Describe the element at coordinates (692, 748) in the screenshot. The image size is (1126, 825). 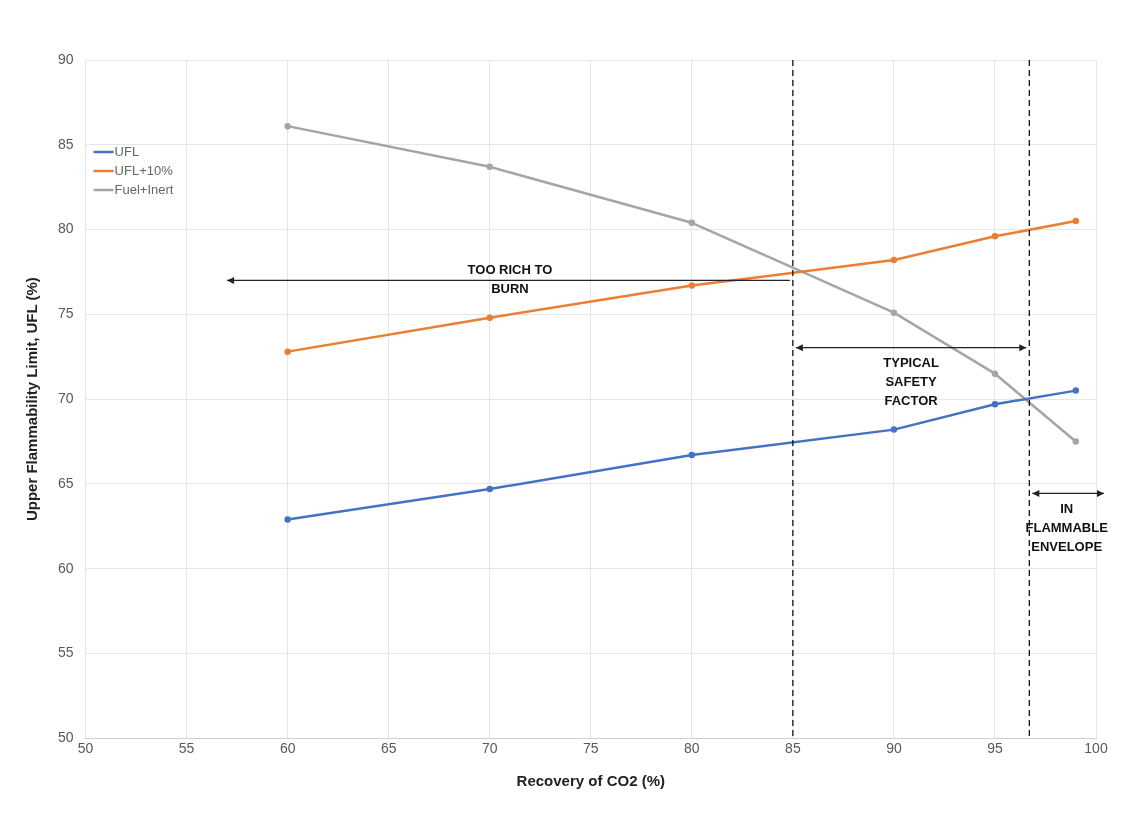
I see `x-tick-label: 80` at that location.